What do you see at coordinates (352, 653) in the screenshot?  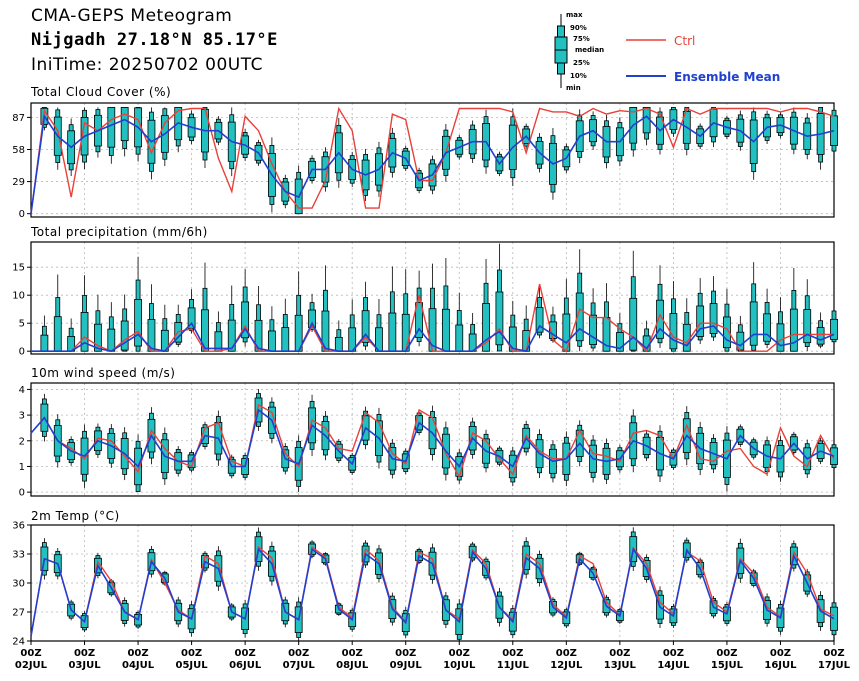 I see `xtick-hour-6: 00Z` at bounding box center [352, 653].